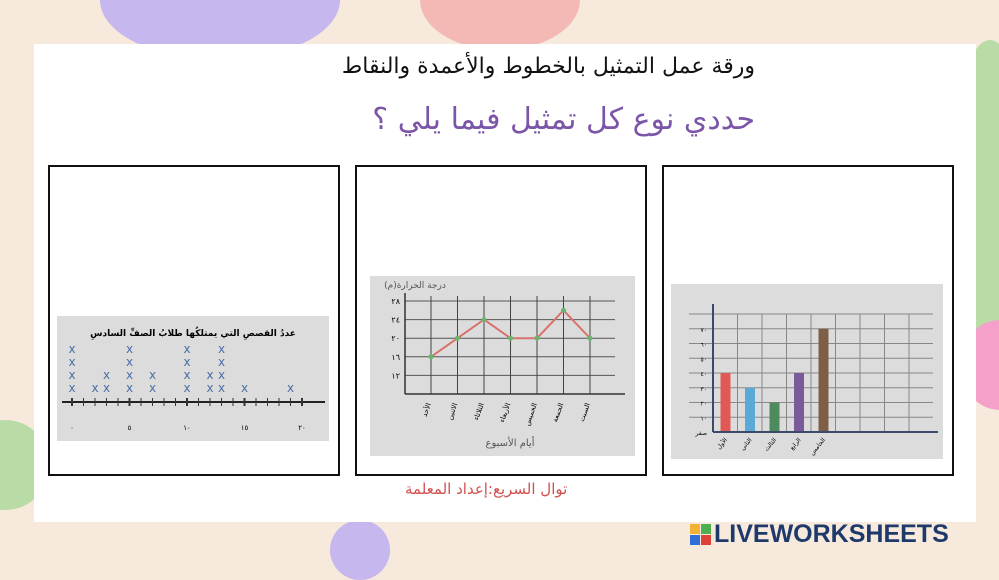 The width and height of the screenshot is (999, 580). Describe the element at coordinates (558, 412) in the screenshot. I see `x-tick-label: الجمعة` at that location.